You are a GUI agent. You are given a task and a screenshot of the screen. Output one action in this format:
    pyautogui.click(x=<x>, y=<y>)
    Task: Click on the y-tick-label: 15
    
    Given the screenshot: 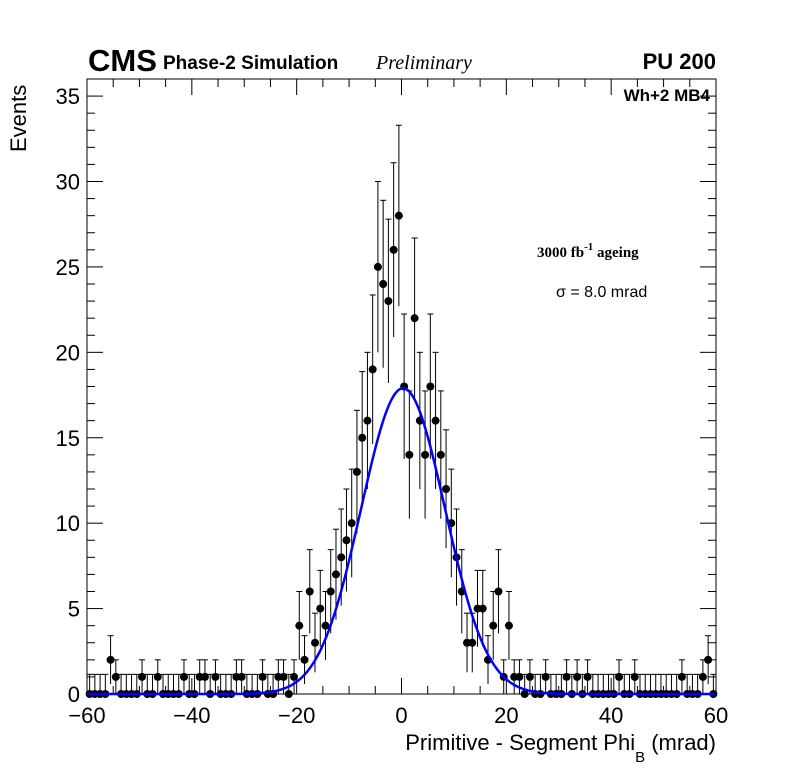 What is the action you would take?
    pyautogui.click(x=68, y=438)
    